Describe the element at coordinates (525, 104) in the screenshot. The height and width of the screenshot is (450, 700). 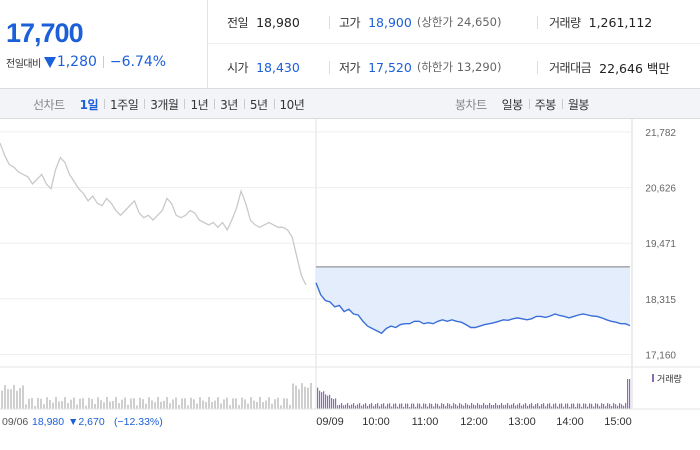
I see `candle-chart-tabs: 봉차트 일봉 주봉 월봉` at that location.